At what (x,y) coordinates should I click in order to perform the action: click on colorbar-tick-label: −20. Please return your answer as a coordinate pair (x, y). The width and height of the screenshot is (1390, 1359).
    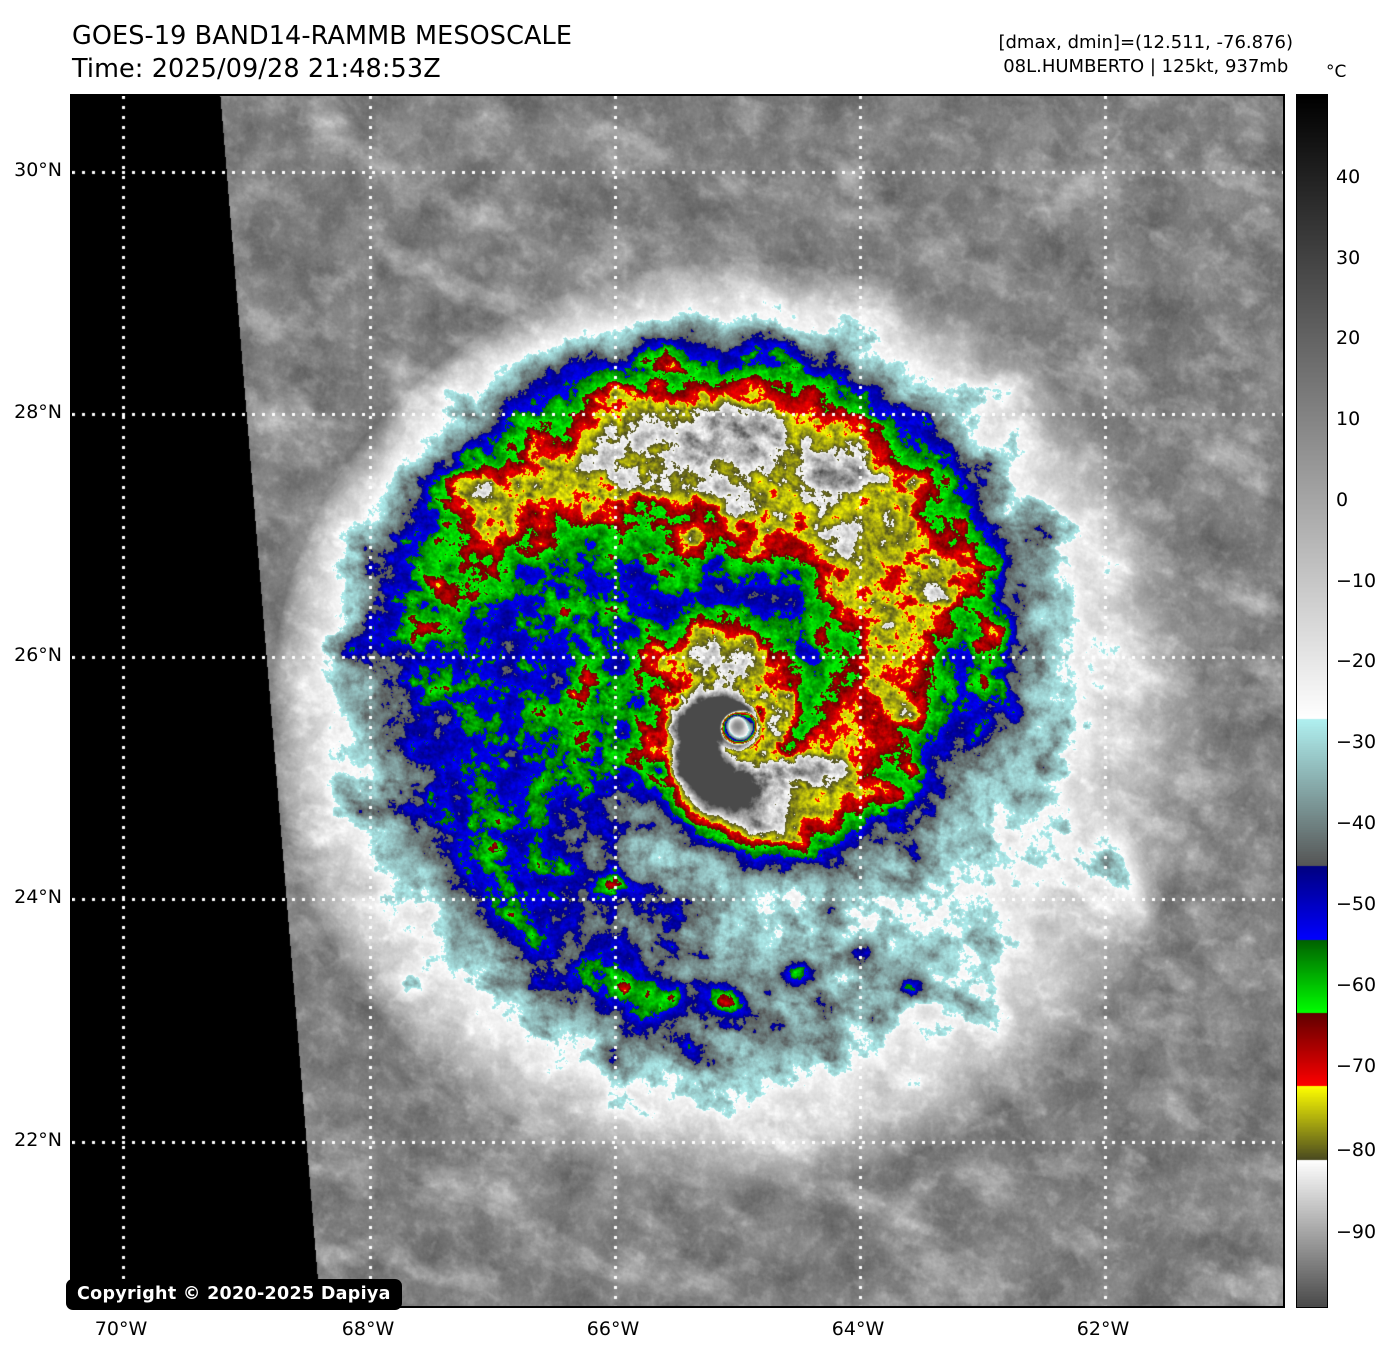
    Looking at the image, I should click on (1356, 661).